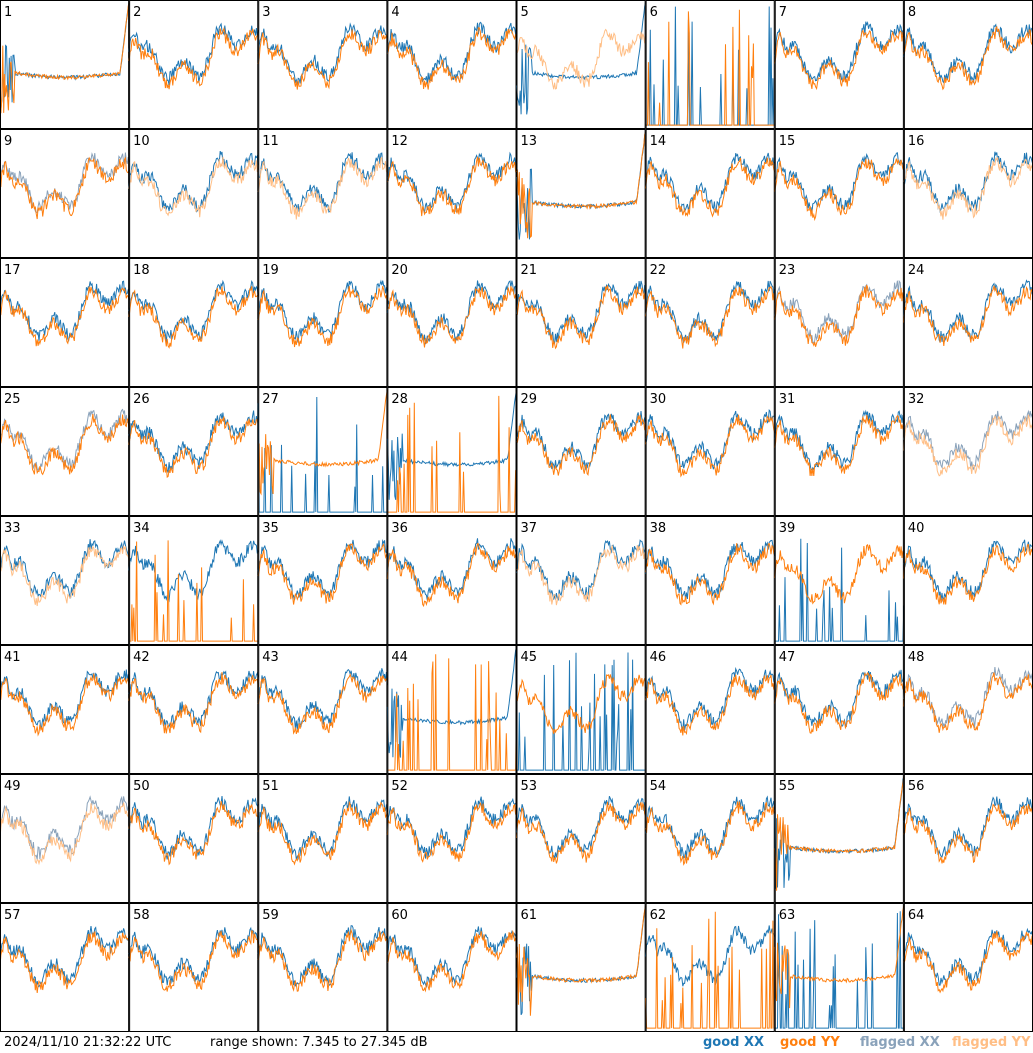 This screenshot has height=1053, width=1033. Describe the element at coordinates (399, 915) in the screenshot. I see `panel-label-60: 60` at that location.